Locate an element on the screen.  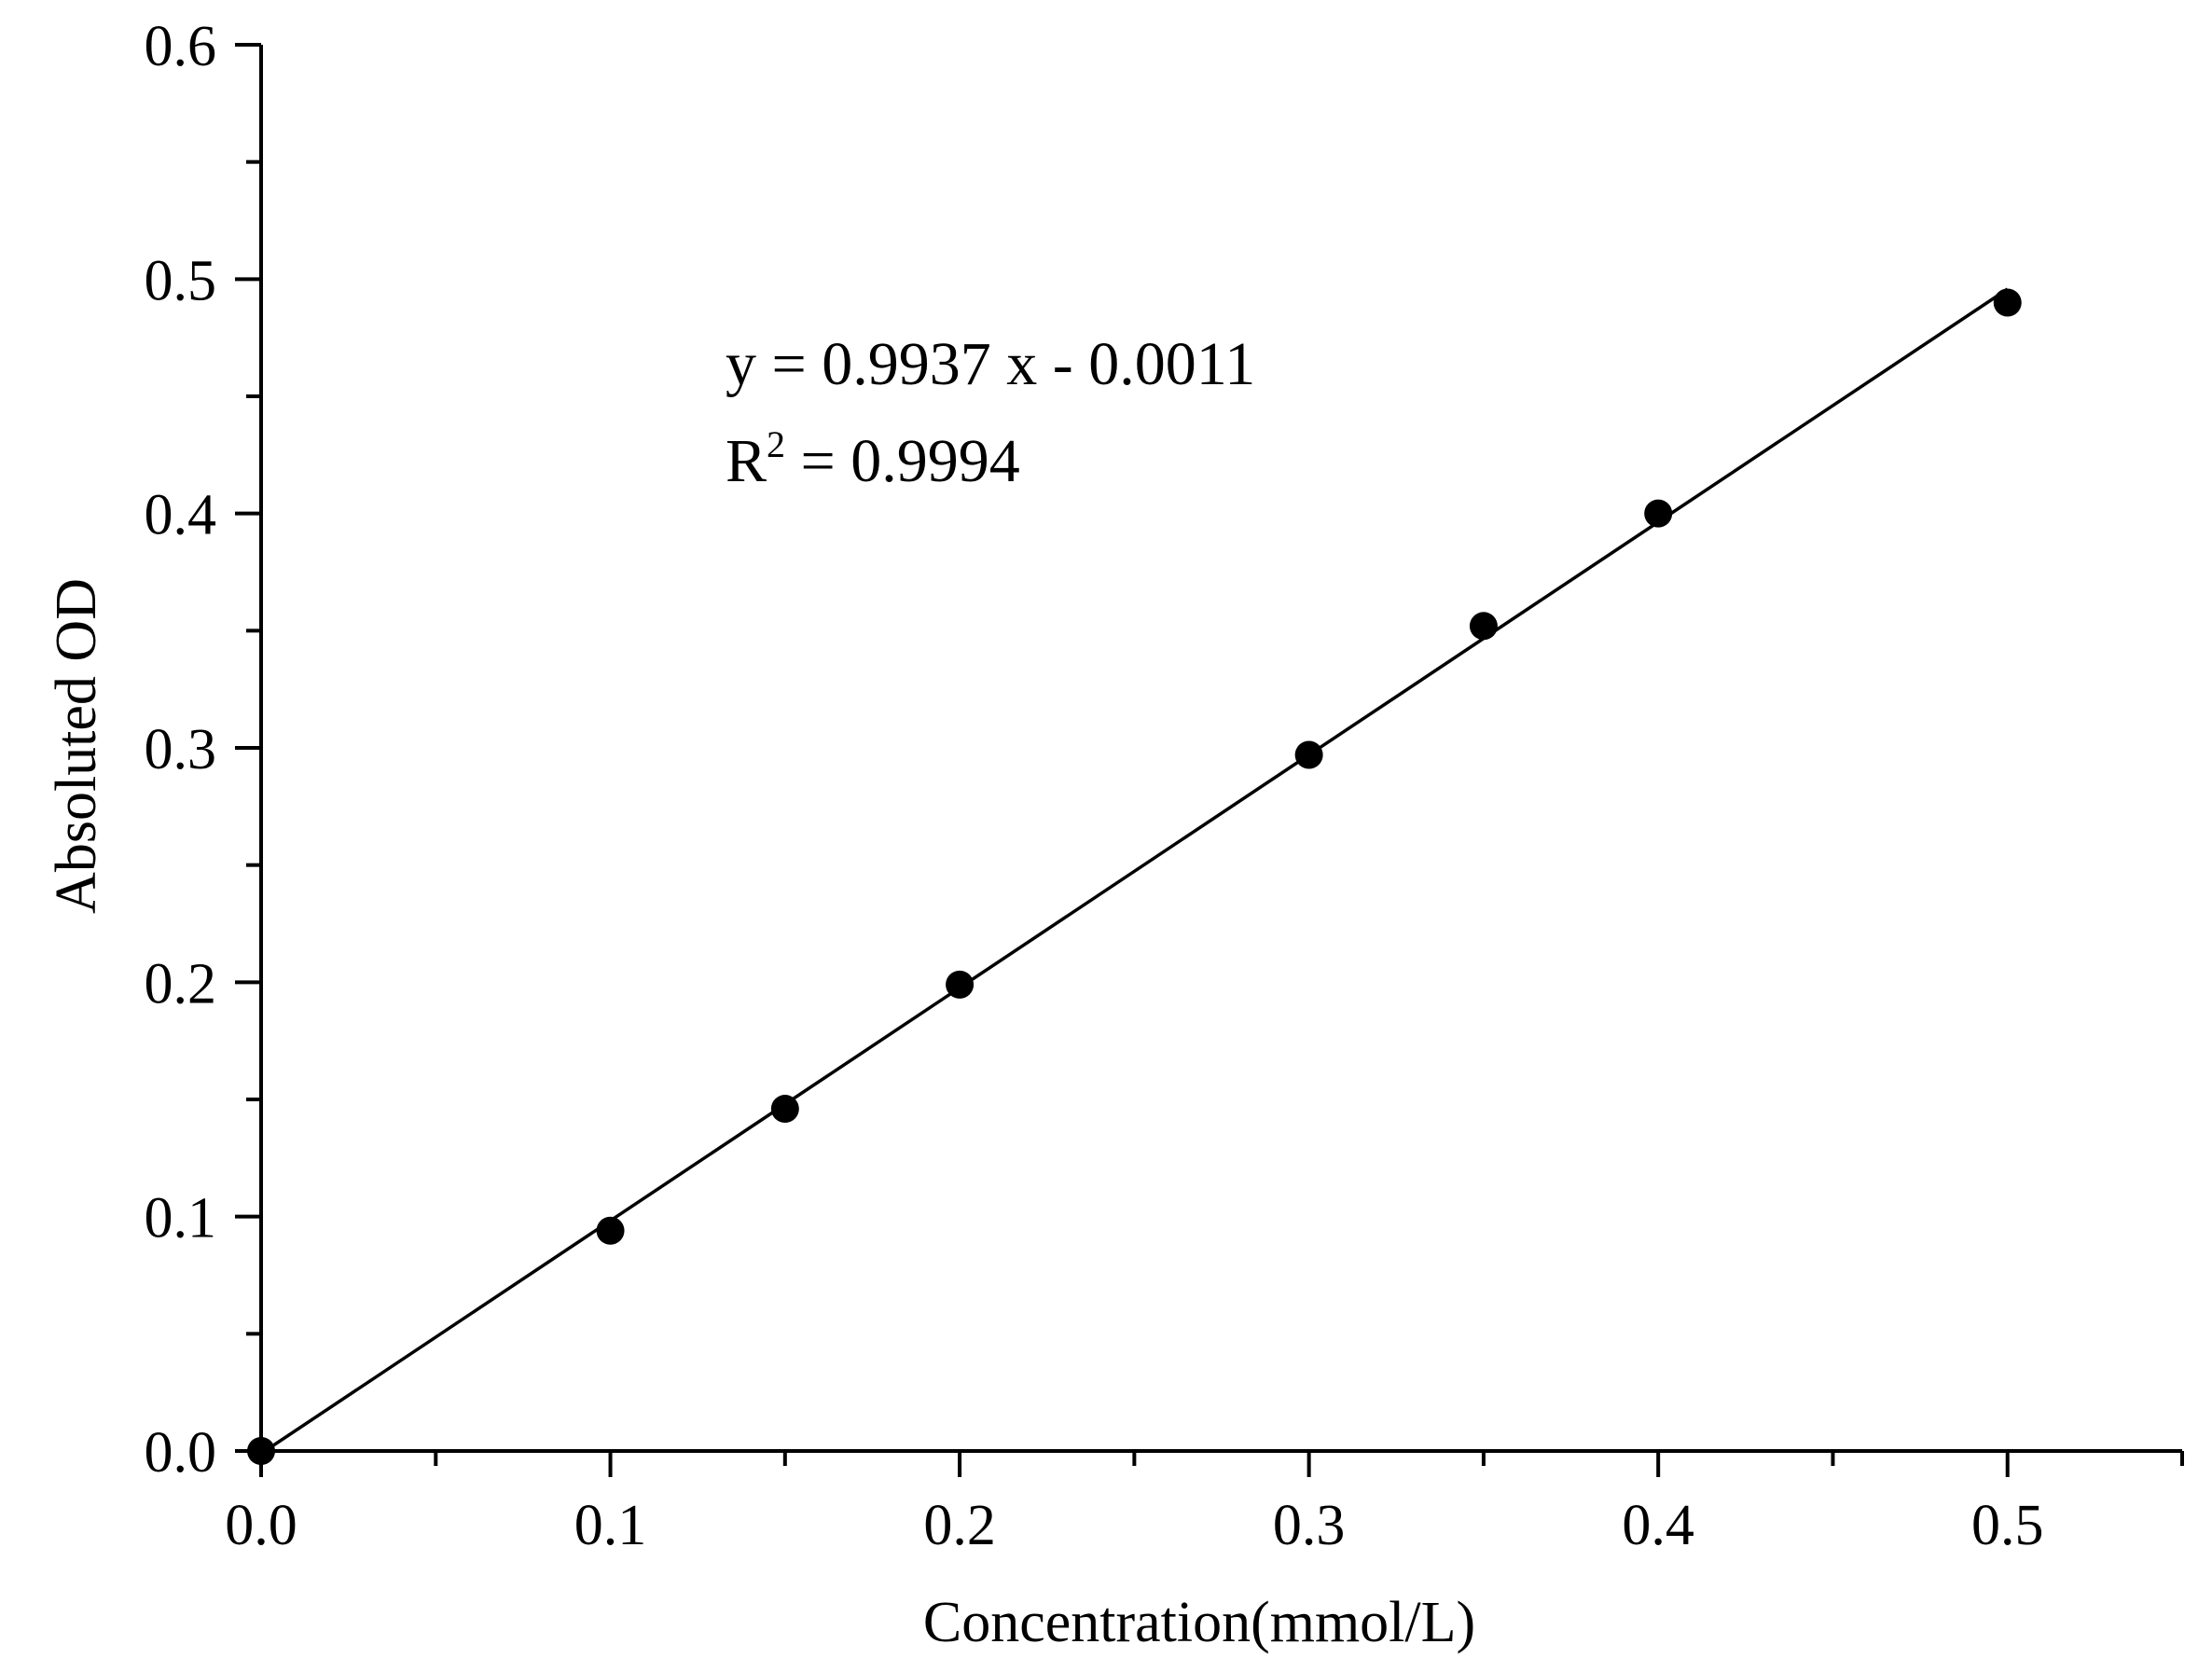
y-tick-label: 0.6 is located at coordinates (181, 47).